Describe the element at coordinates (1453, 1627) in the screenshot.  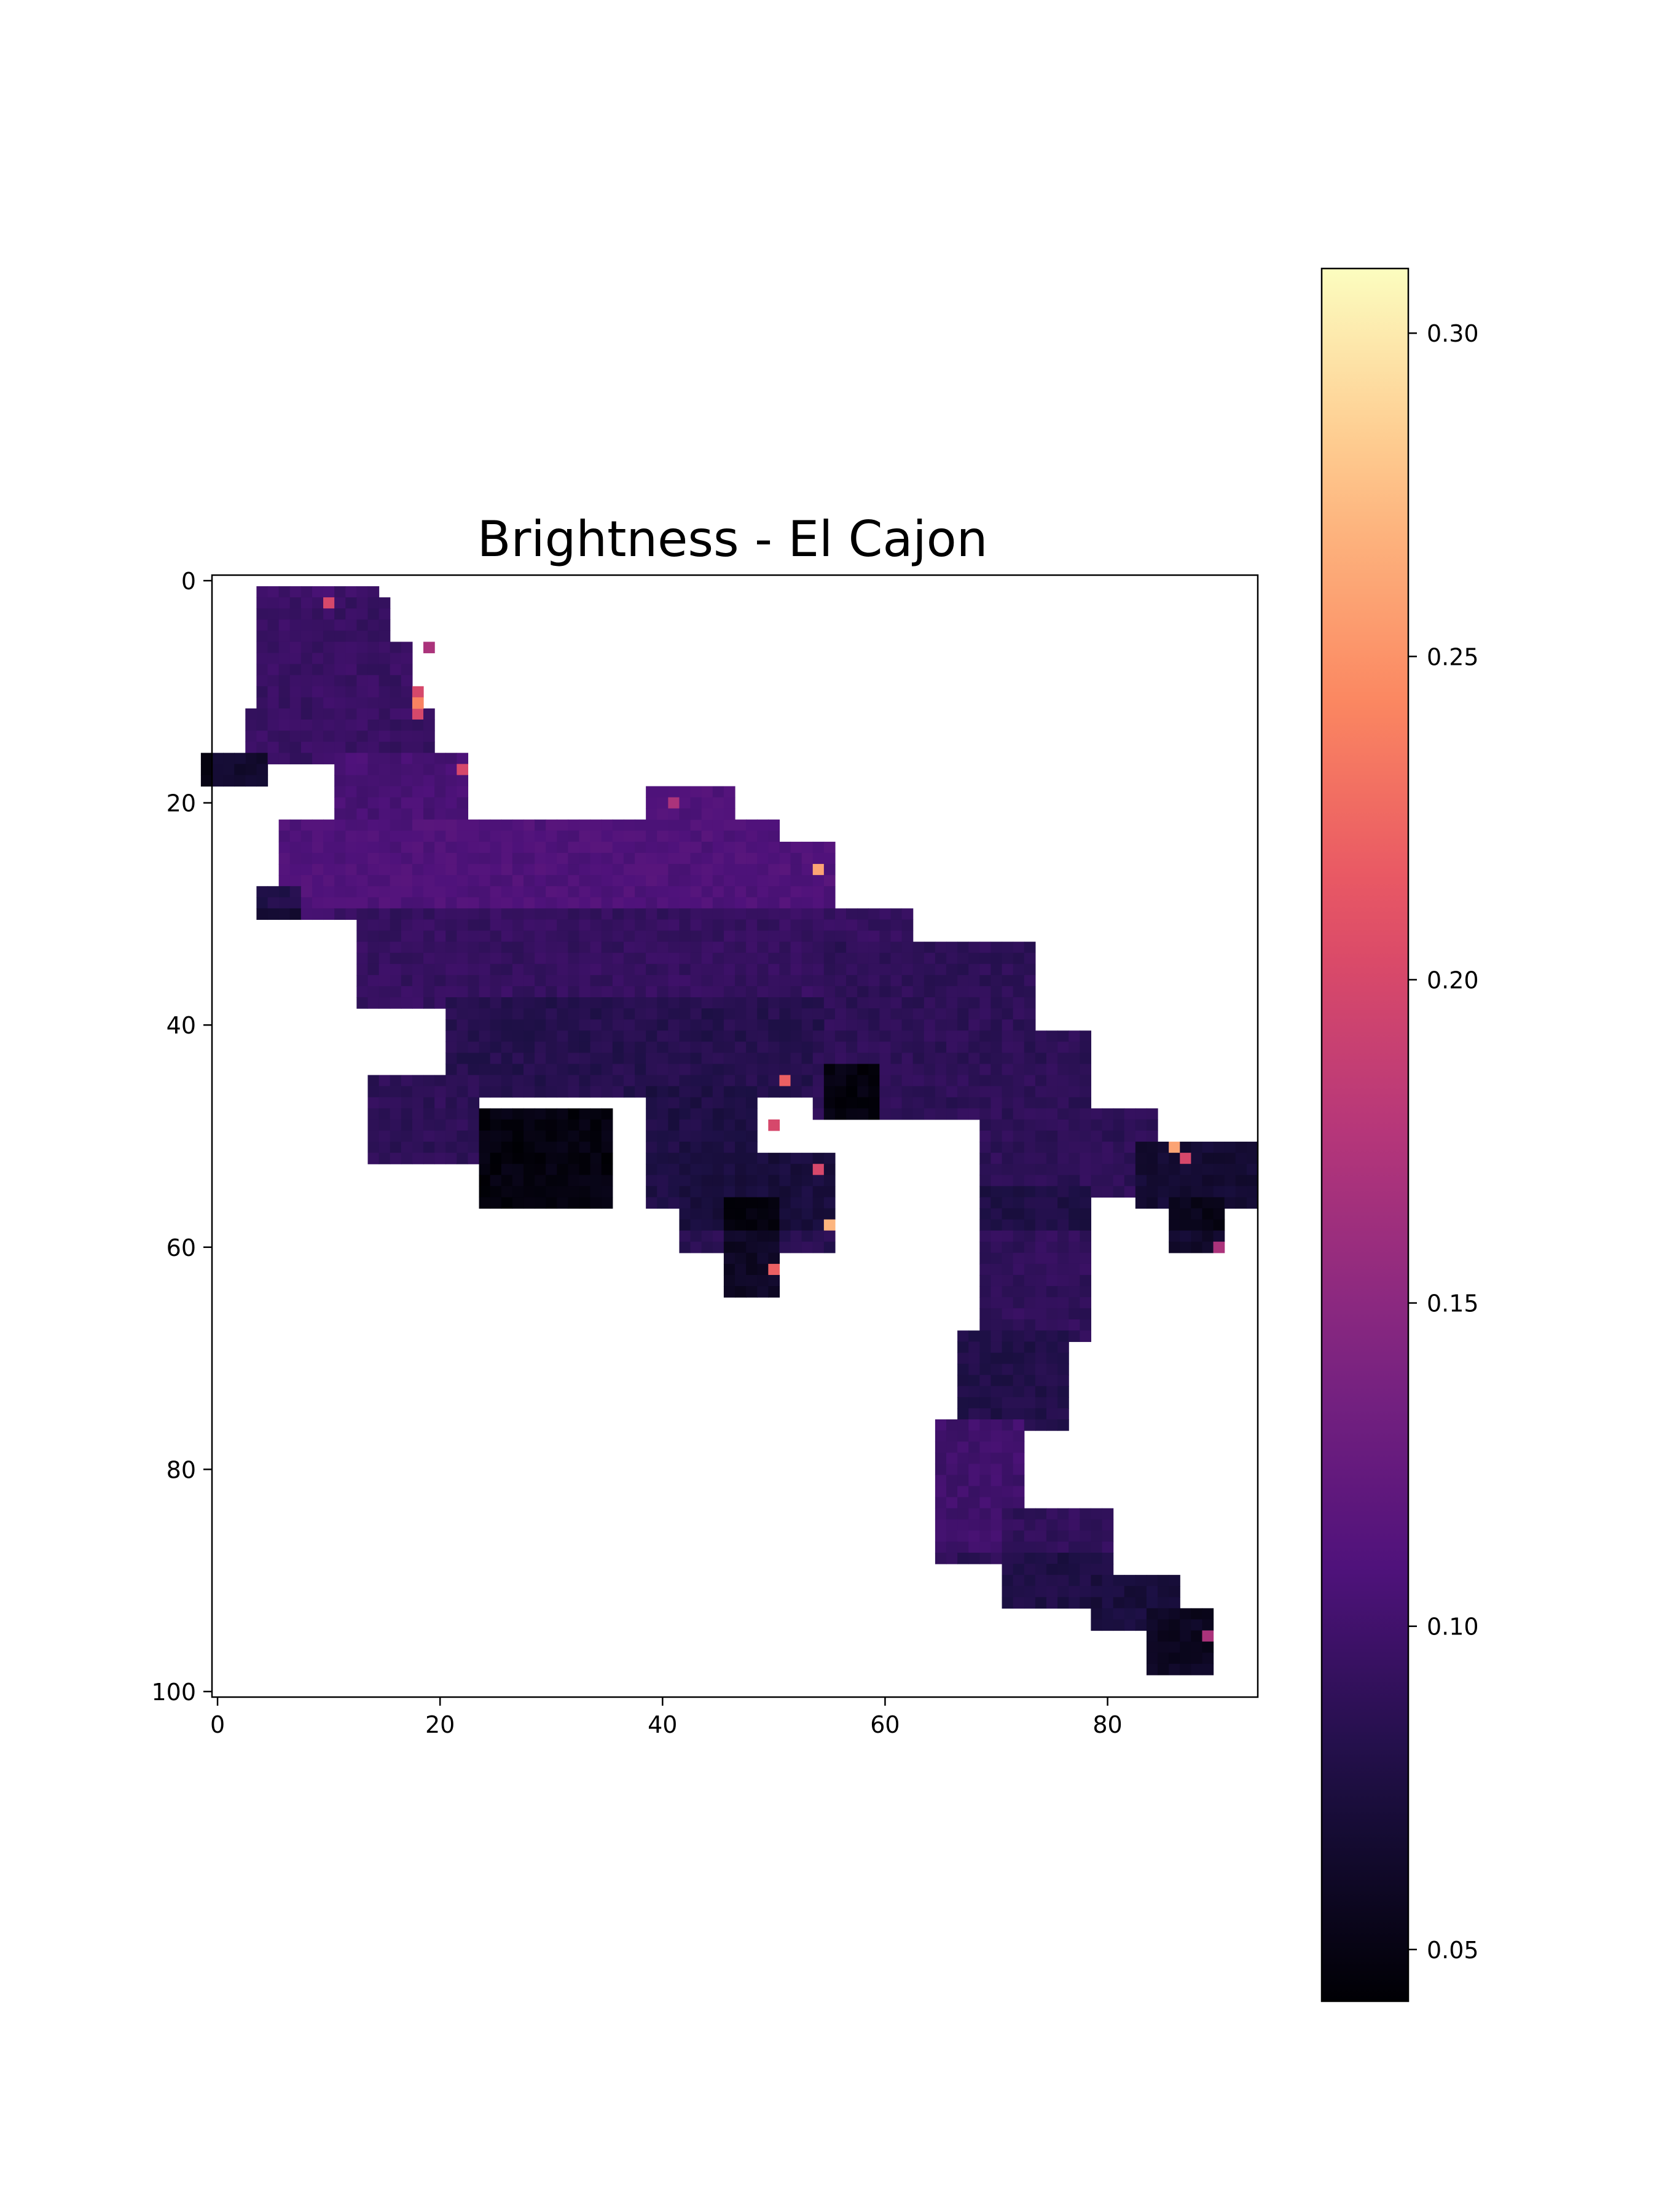
I see `colorbar-tick-label: 0.10` at that location.